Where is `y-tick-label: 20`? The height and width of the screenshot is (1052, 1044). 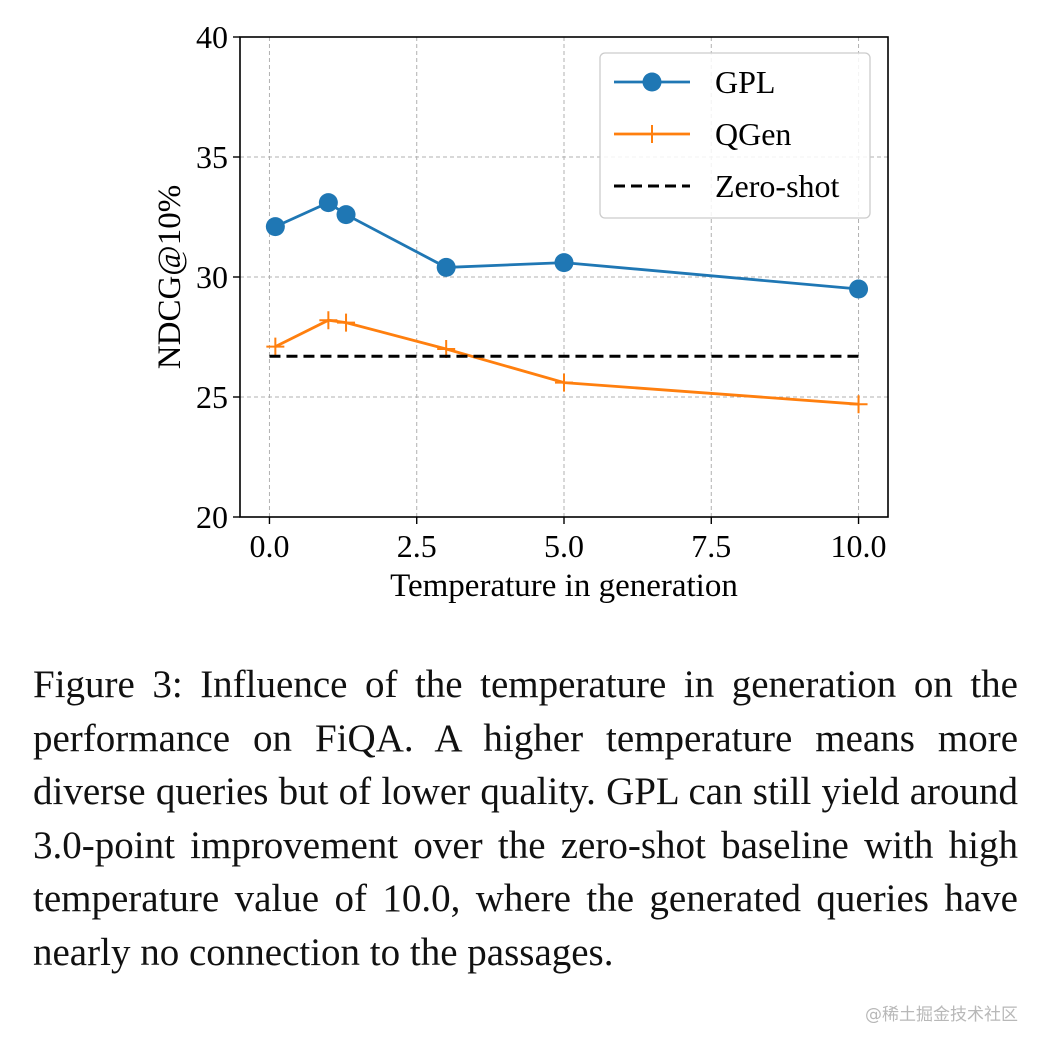 y-tick-label: 20 is located at coordinates (212, 517).